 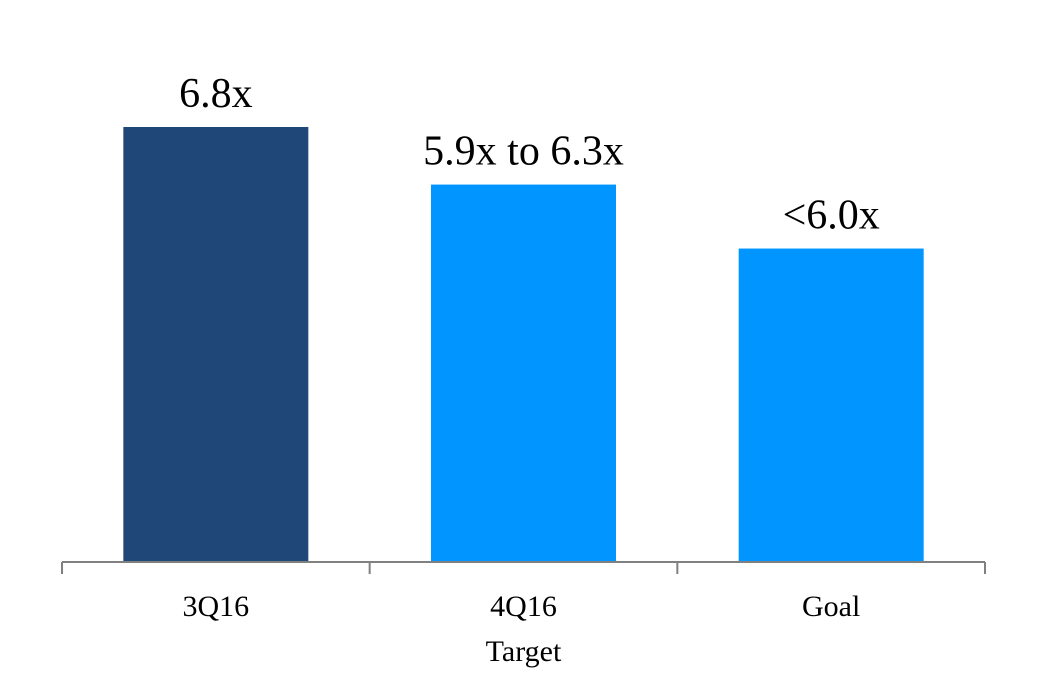 What do you see at coordinates (523, 567) in the screenshot?
I see `x-axis` at bounding box center [523, 567].